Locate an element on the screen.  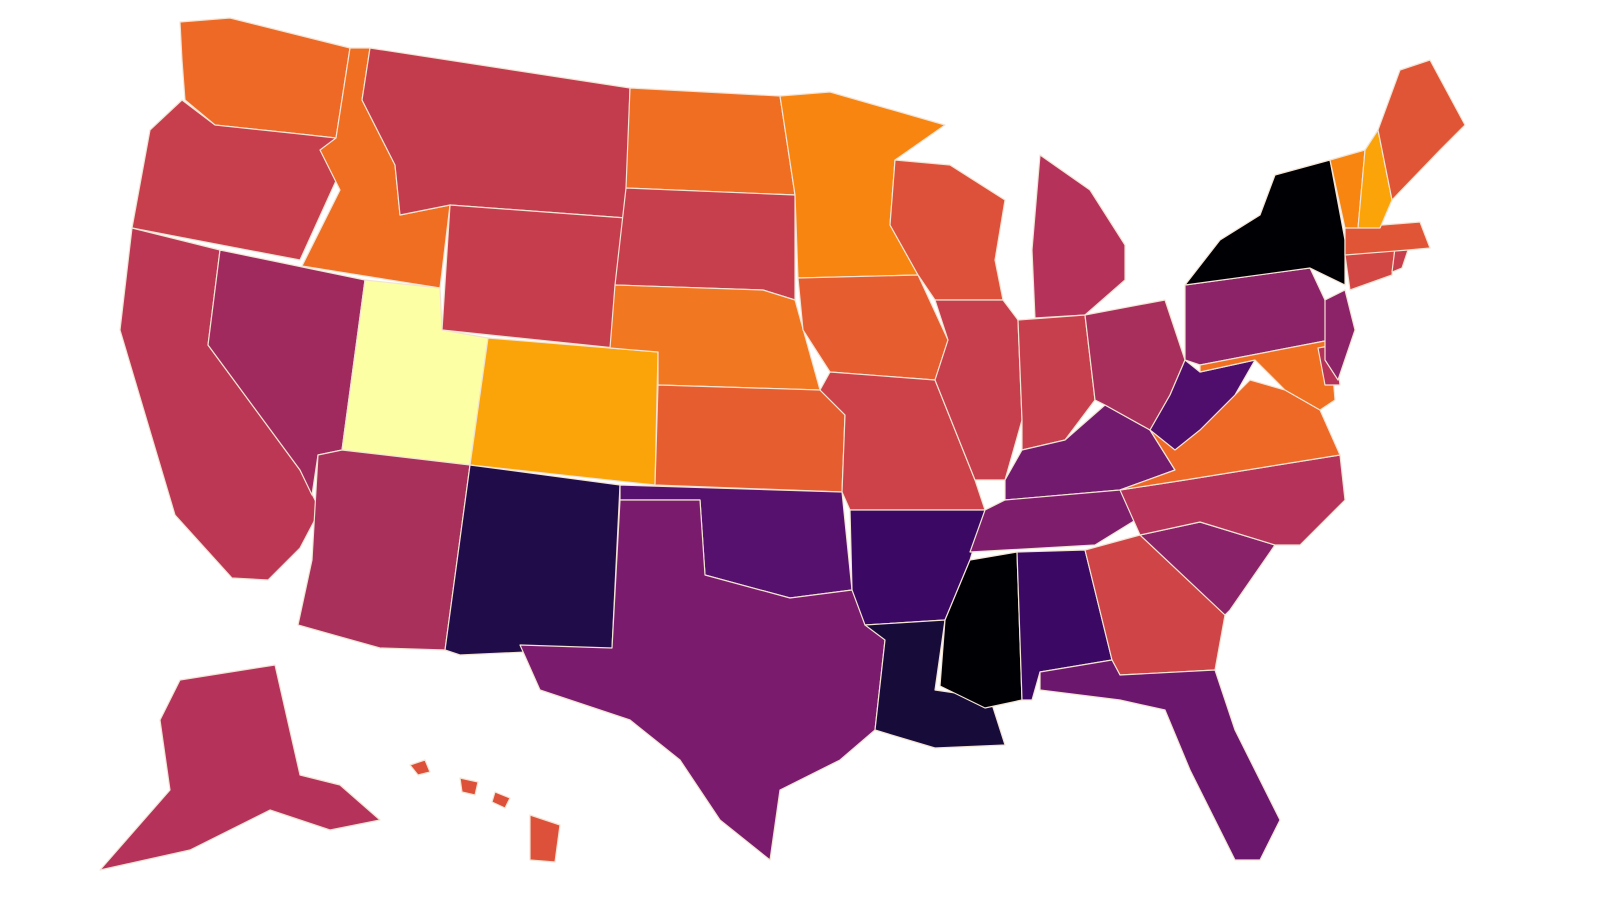
state-nd is located at coordinates (710, 141).